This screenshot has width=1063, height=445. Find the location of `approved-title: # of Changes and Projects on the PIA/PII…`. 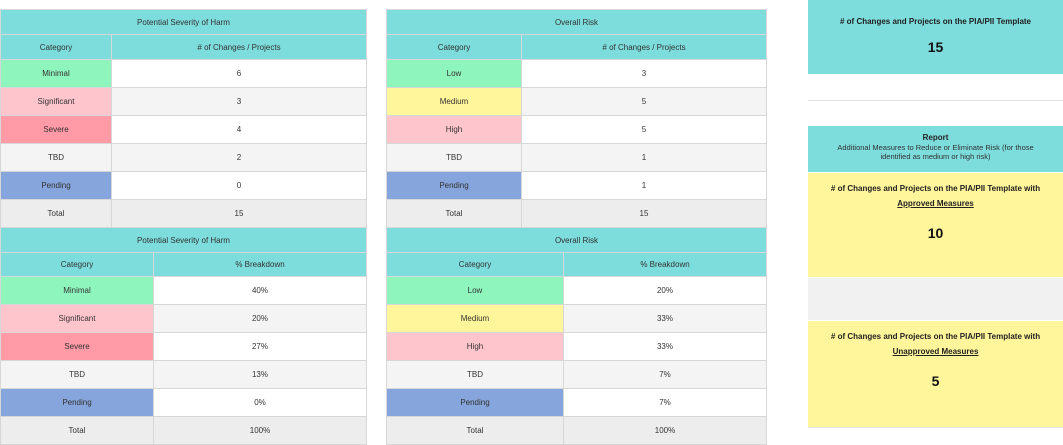

approved-title: # of Changes and Projects on the PIA/PII… is located at coordinates (935, 188).